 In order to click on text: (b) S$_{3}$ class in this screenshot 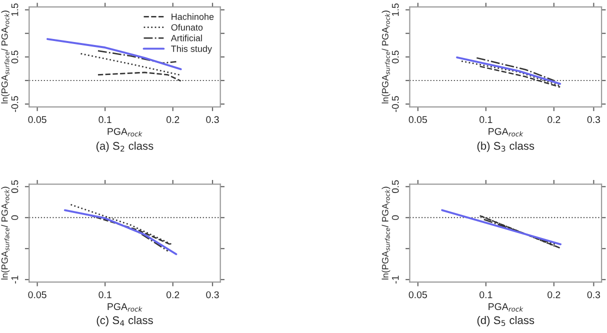, I will do `click(505, 147)`.